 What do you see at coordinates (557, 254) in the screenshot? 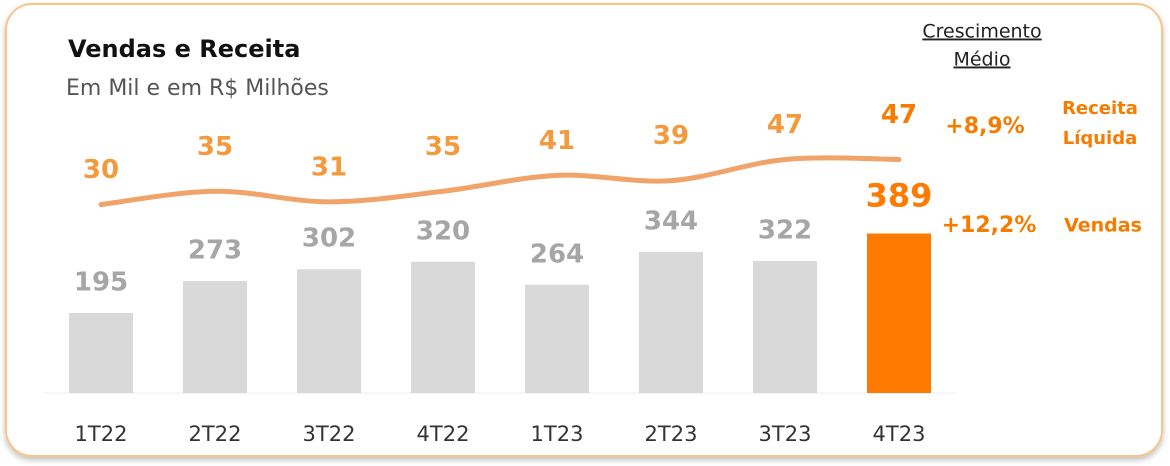
I see `data-label: 264` at bounding box center [557, 254].